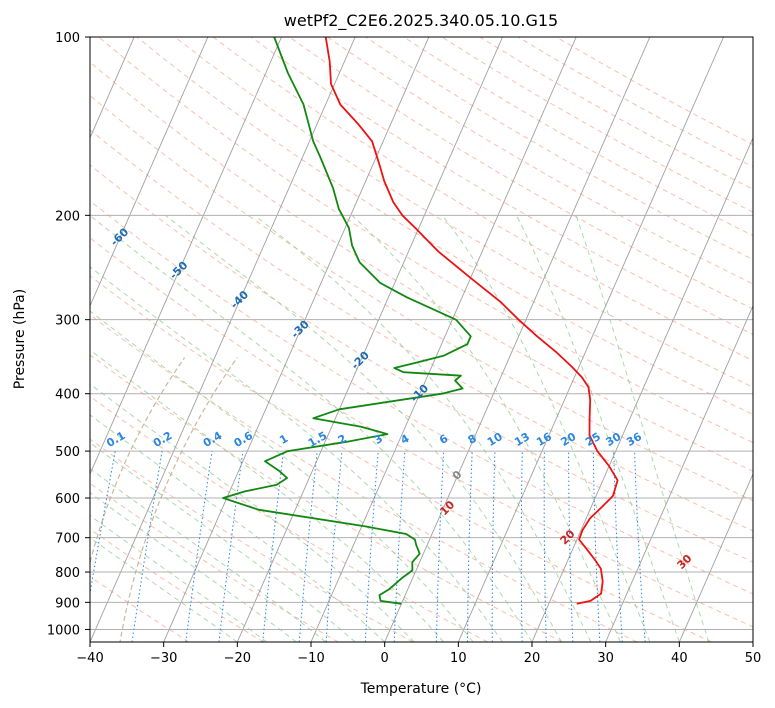  Describe the element at coordinates (421, 21) in the screenshot. I see `chart-title: wetPf2_C2E6.2025.340.05.10.G15` at that location.